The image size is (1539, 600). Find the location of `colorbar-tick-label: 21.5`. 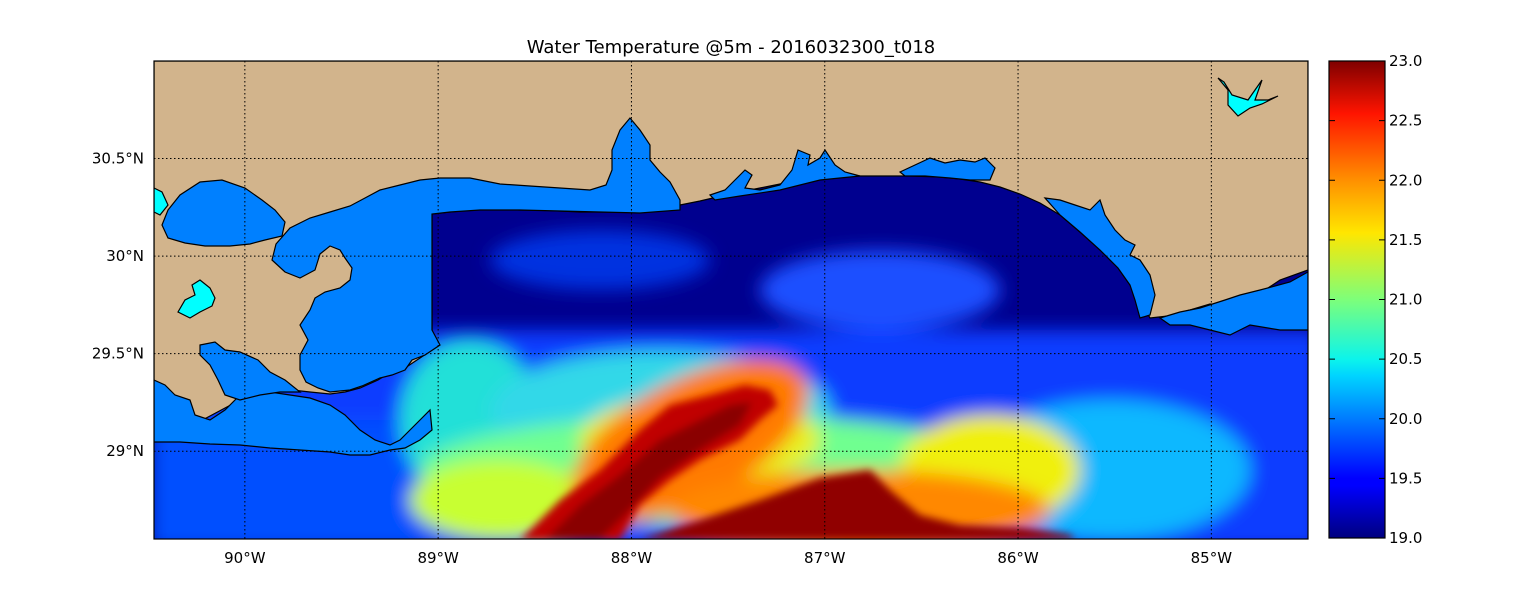

colorbar-tick-label: 21.5 is located at coordinates (1405, 240).